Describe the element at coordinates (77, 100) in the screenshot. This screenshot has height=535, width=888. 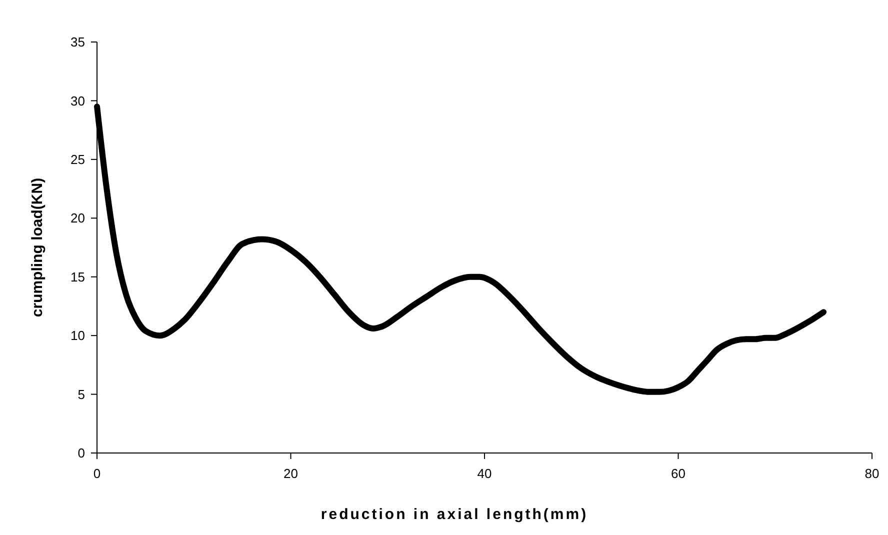
I see `y-tick-label: 30` at that location.